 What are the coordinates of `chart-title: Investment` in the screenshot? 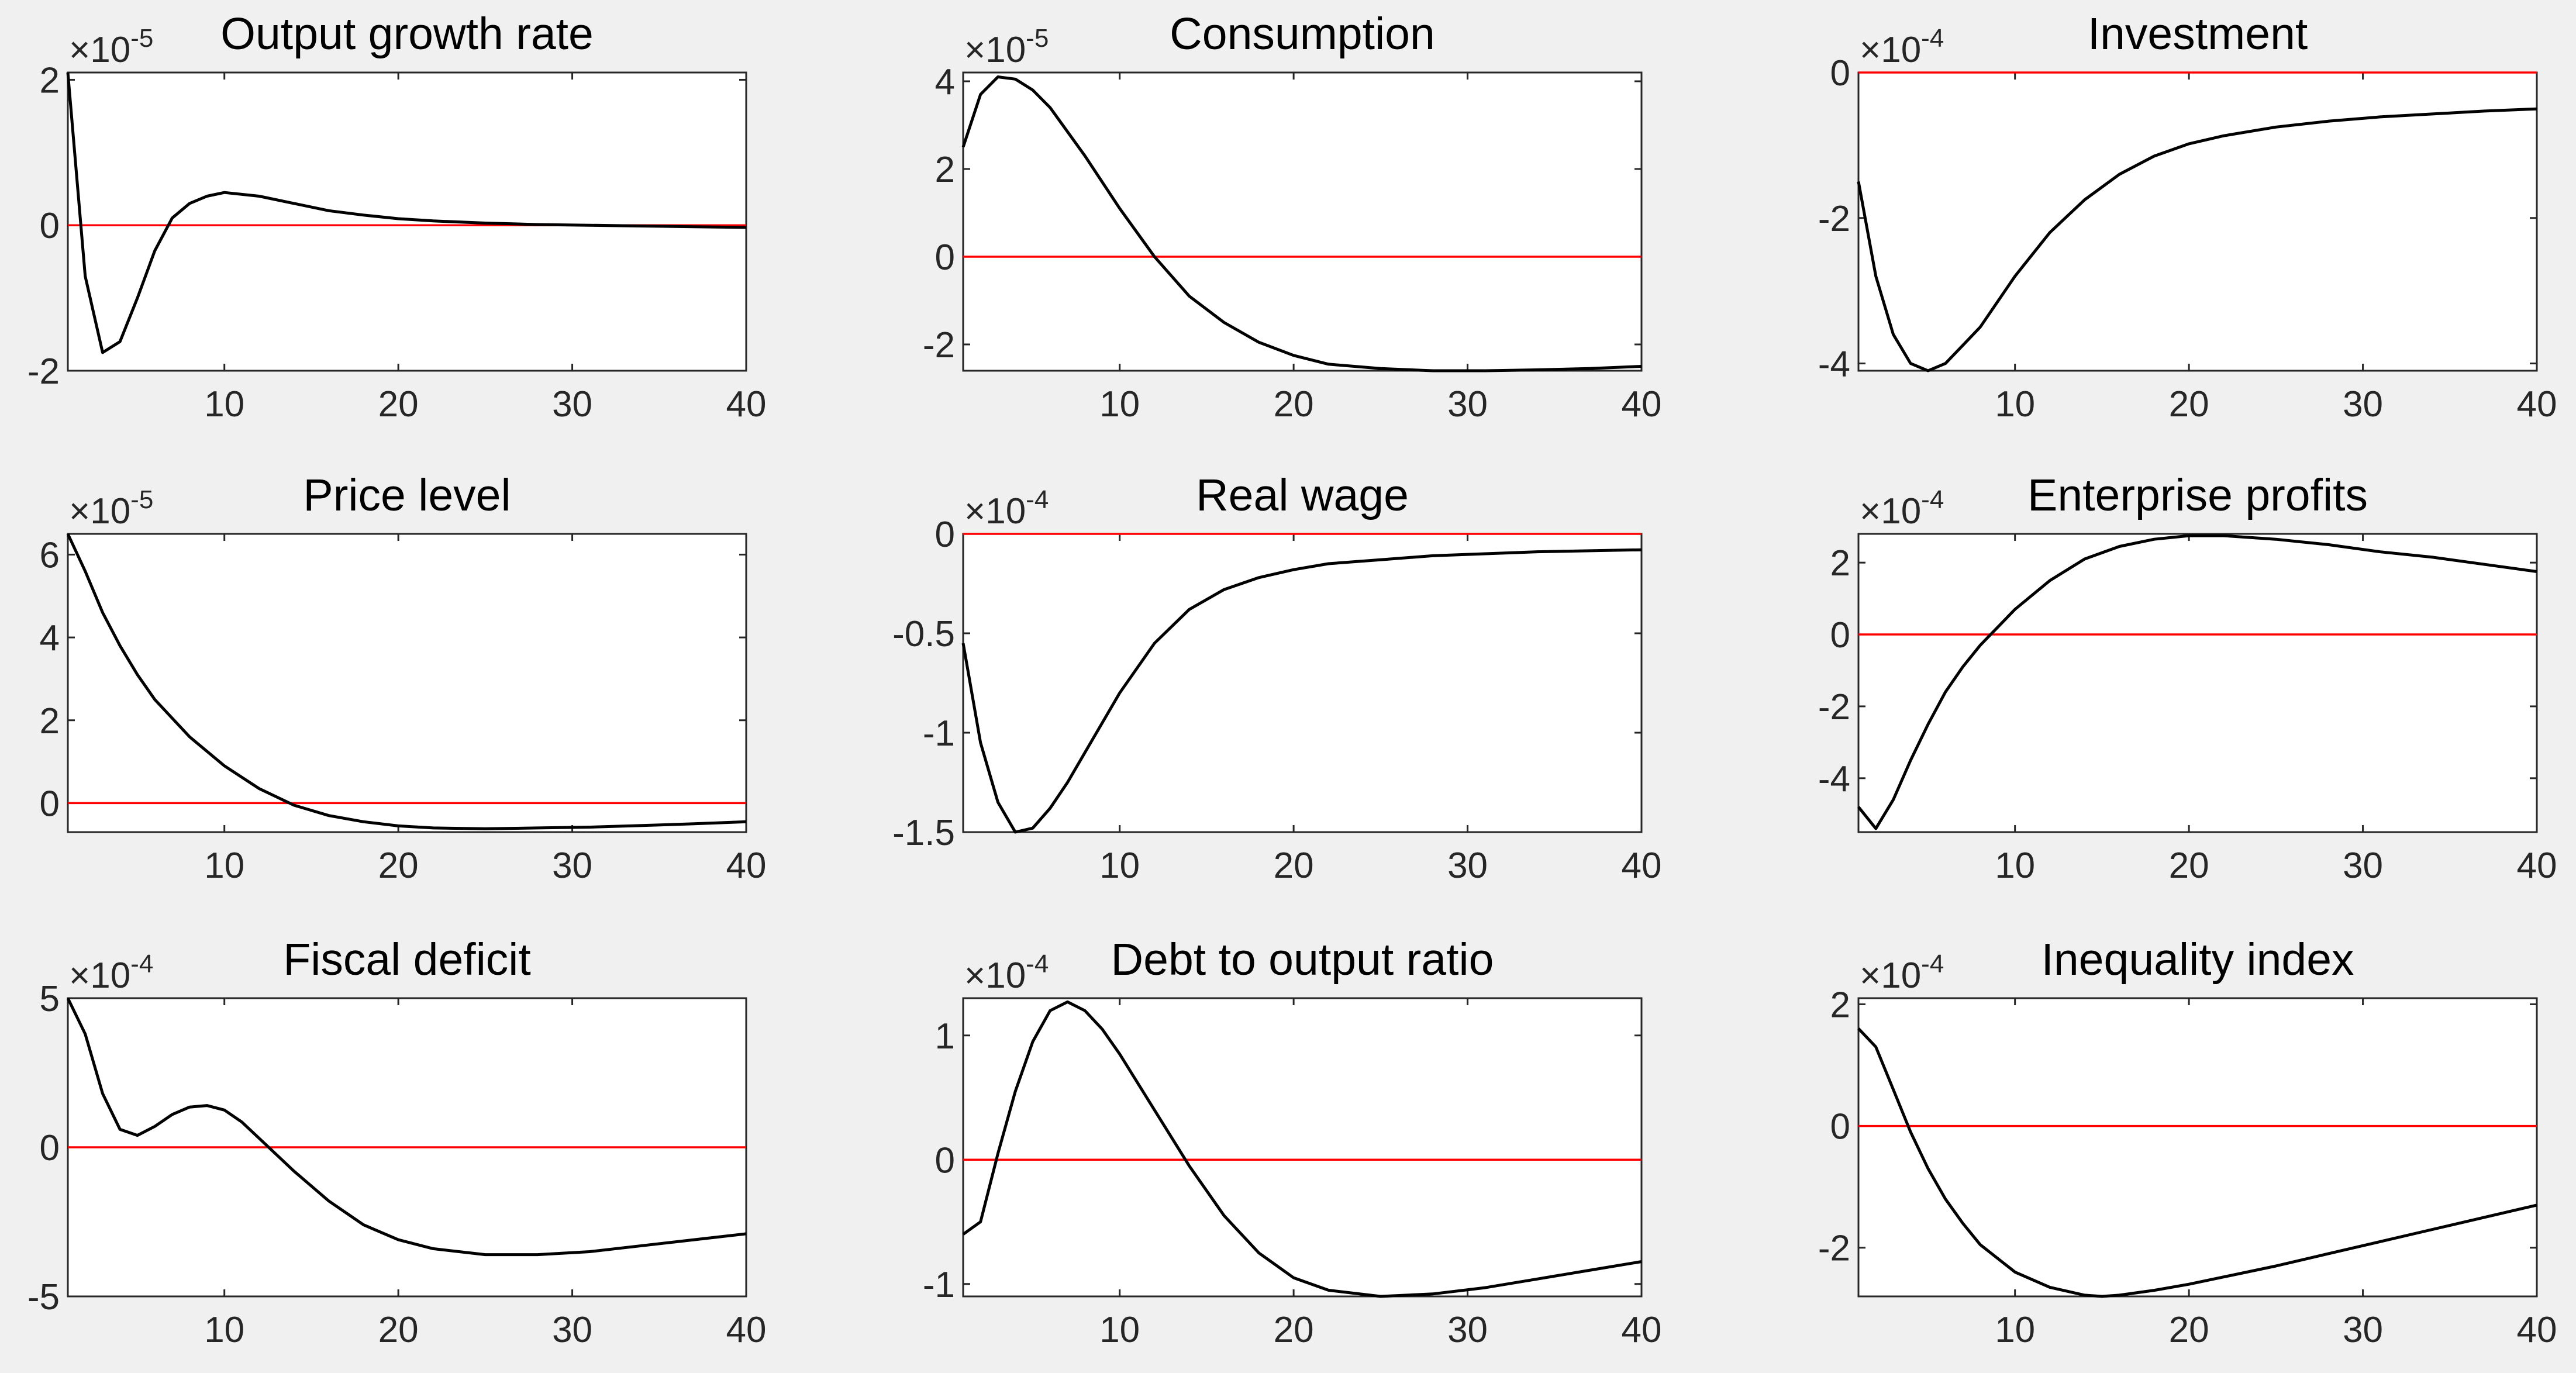 It's located at (2198, 34).